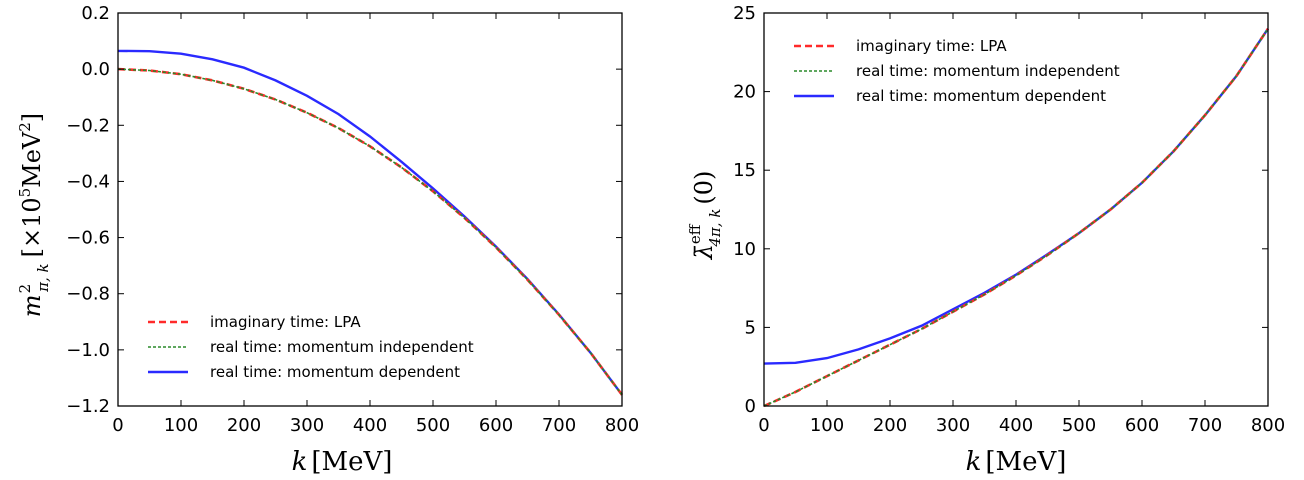 The width and height of the screenshot is (1304, 480). What do you see at coordinates (744, 249) in the screenshot?
I see `y-tick-label: 10` at bounding box center [744, 249].